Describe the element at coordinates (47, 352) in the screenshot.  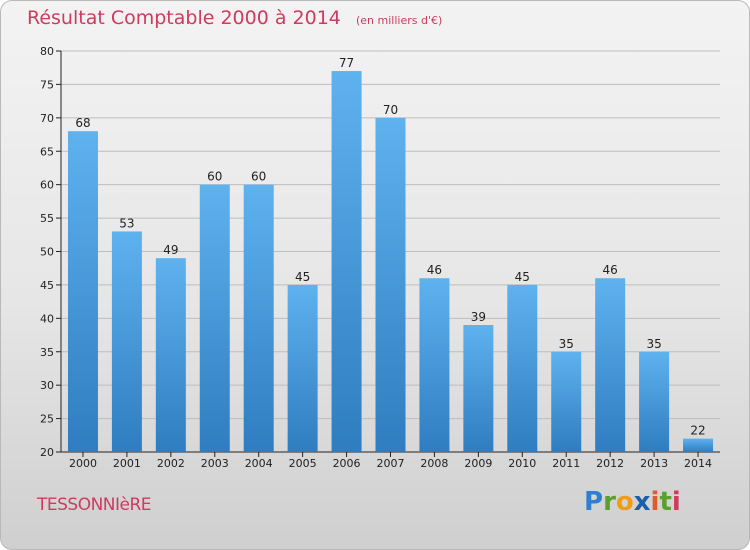
I see `y-tick-label: 35` at that location.